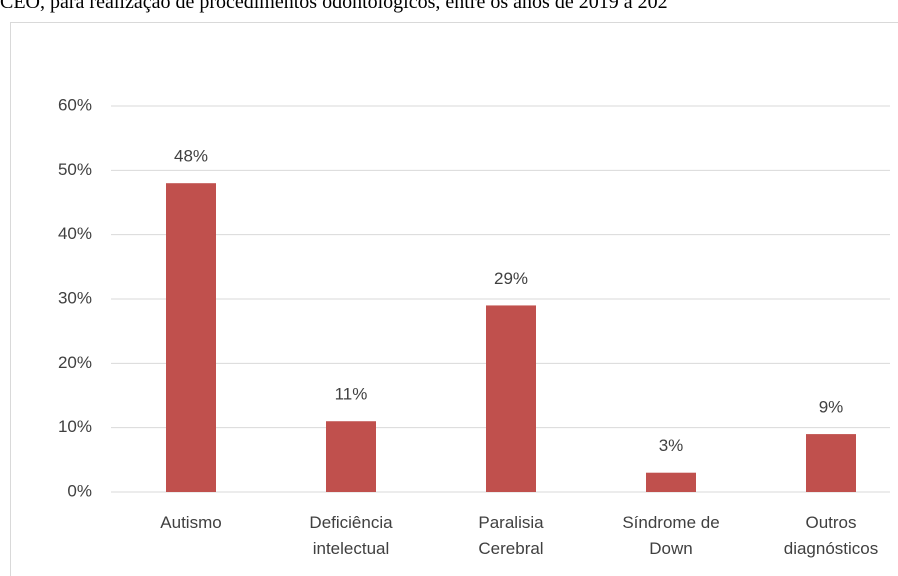 The height and width of the screenshot is (576, 898). Describe the element at coordinates (75, 104) in the screenshot. I see `y-tick-label: 60%` at that location.